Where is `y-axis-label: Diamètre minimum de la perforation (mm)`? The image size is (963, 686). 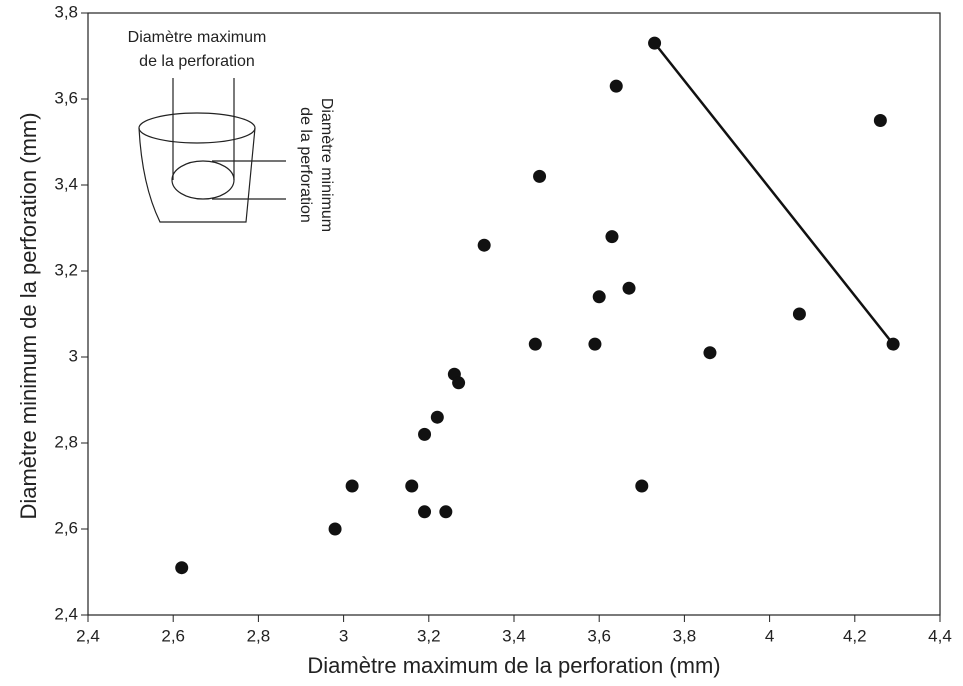 y-axis-label: Diamètre minimum de la perforation (mm) is located at coordinates (28, 315).